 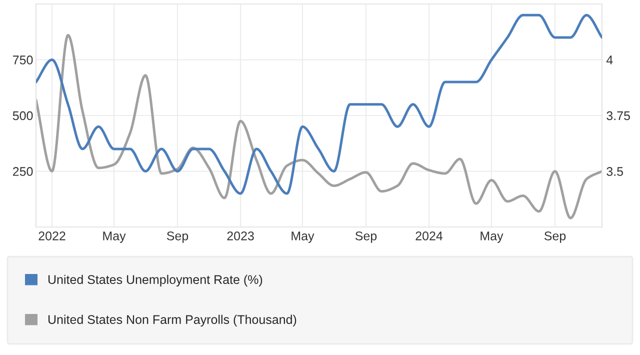 I want to click on legend-label: United States Unemployment Rate (%), so click(x=155, y=280).